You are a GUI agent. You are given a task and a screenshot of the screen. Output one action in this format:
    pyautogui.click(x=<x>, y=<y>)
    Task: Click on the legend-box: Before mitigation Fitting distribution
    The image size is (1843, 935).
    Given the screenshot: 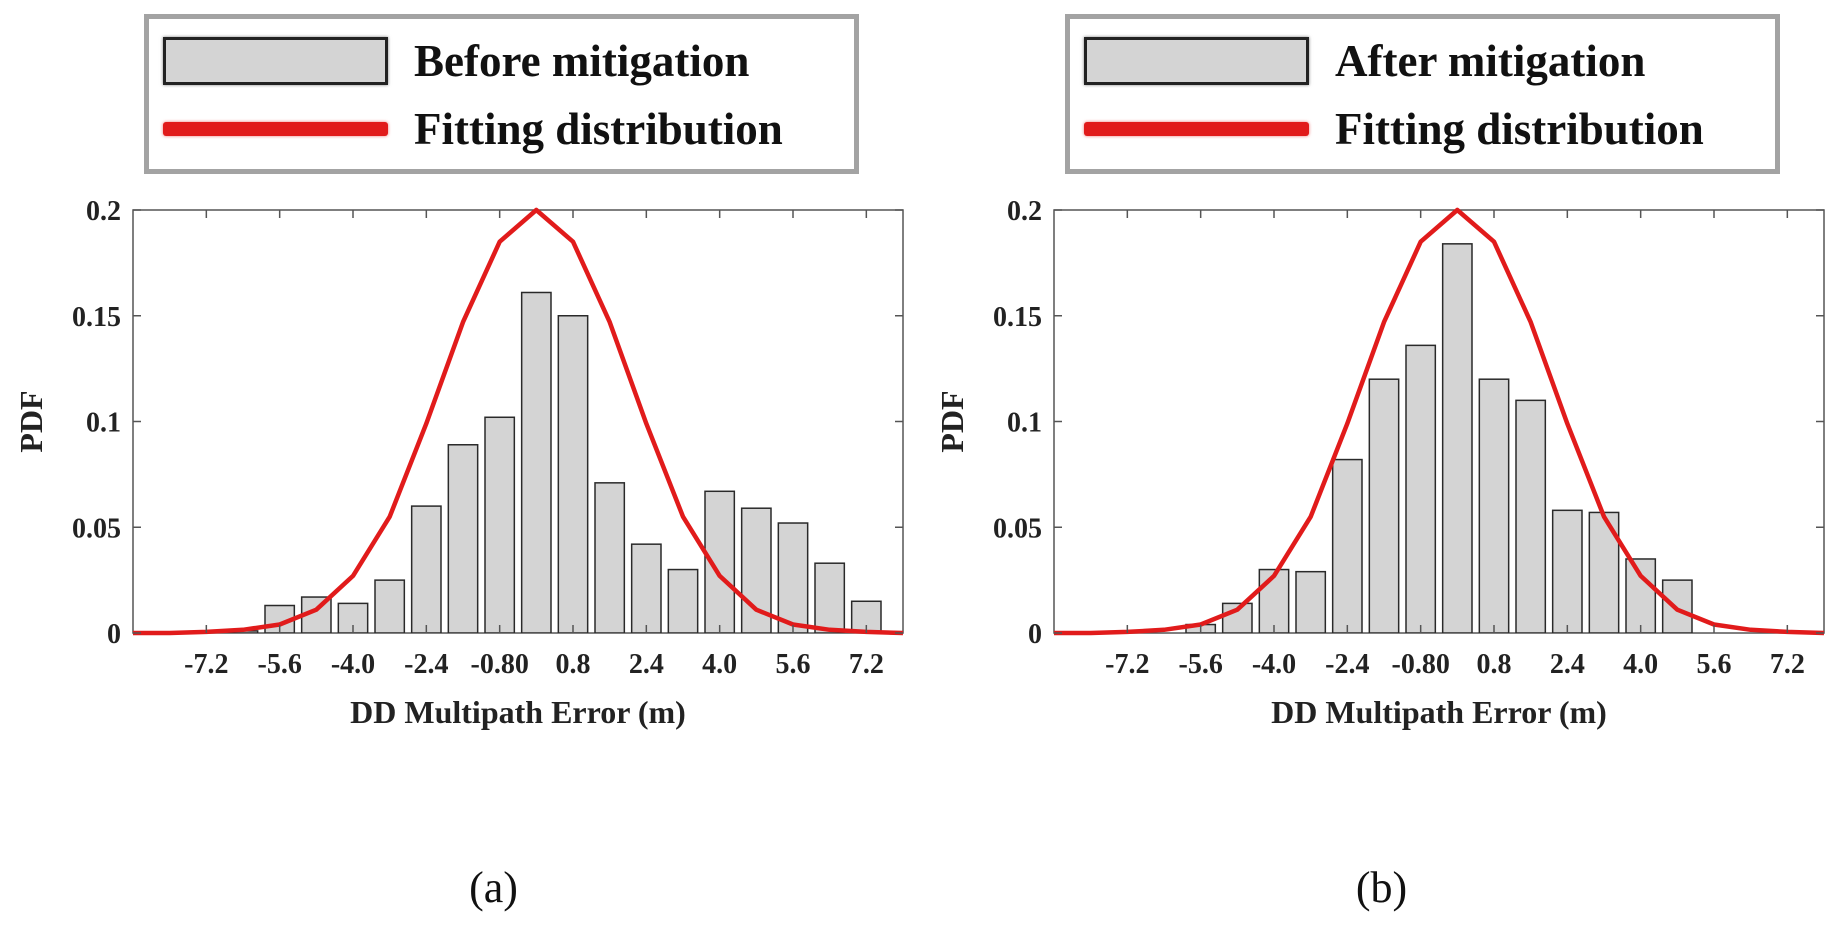 What is the action you would take?
    pyautogui.click(x=501, y=94)
    